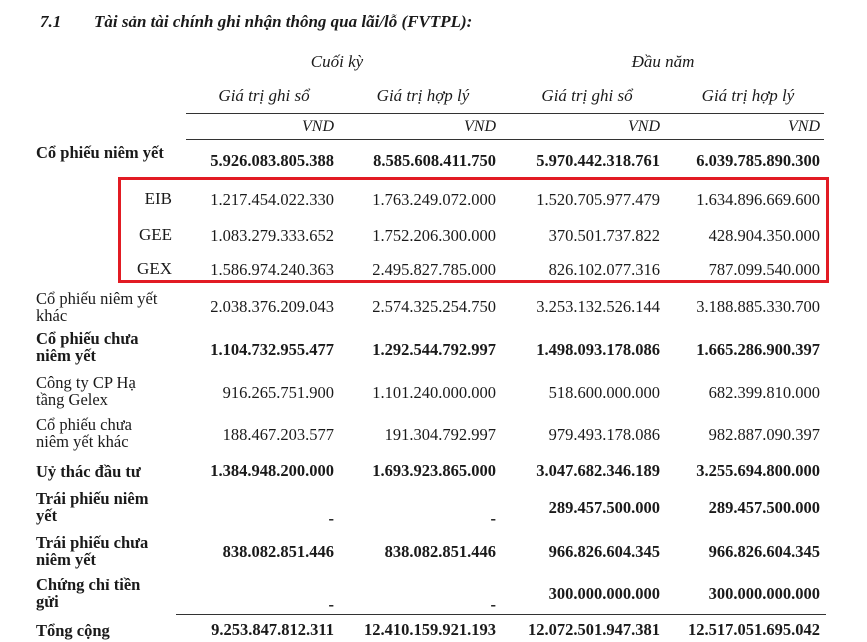  Describe the element at coordinates (86, 391) in the screenshot. I see `row-label: Công ty CP Hạ tầng Gelex` at that location.